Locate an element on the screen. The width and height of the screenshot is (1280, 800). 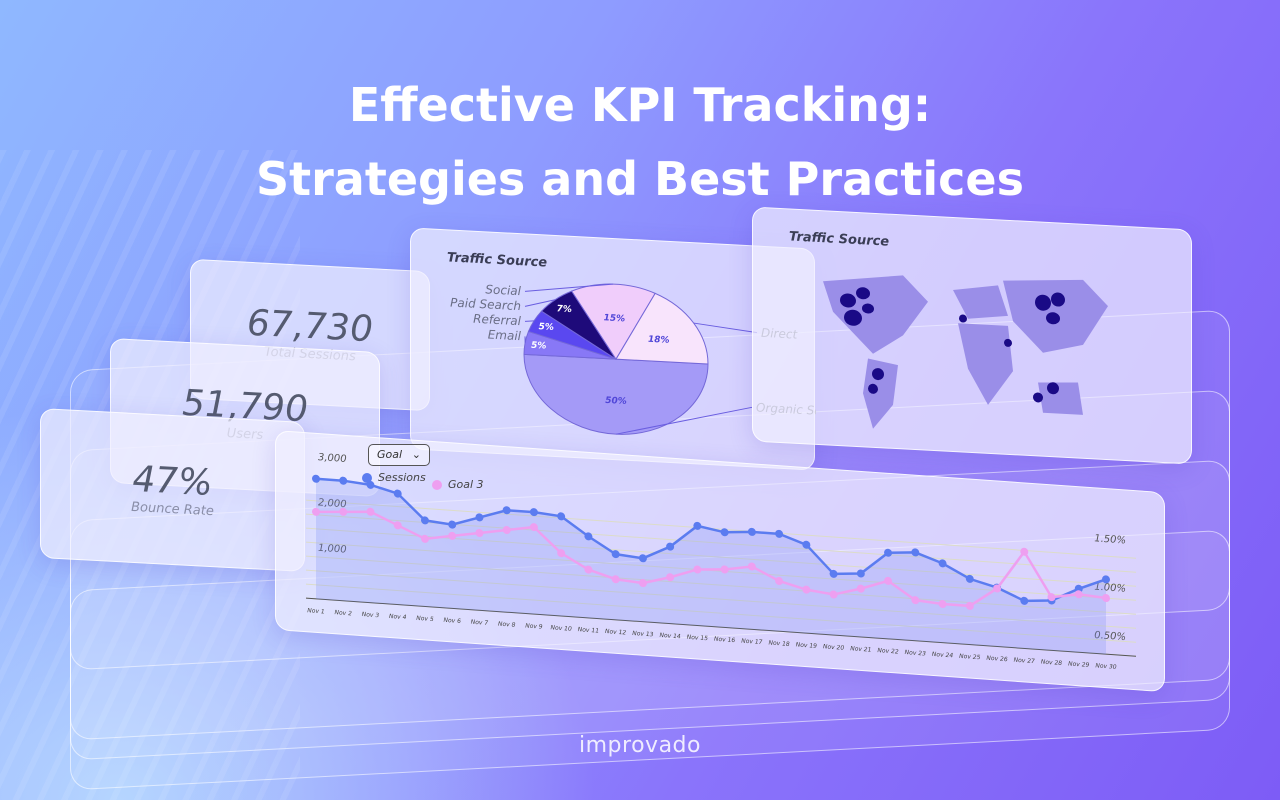
x-tick-label: Nov 14 is located at coordinates (670, 636).